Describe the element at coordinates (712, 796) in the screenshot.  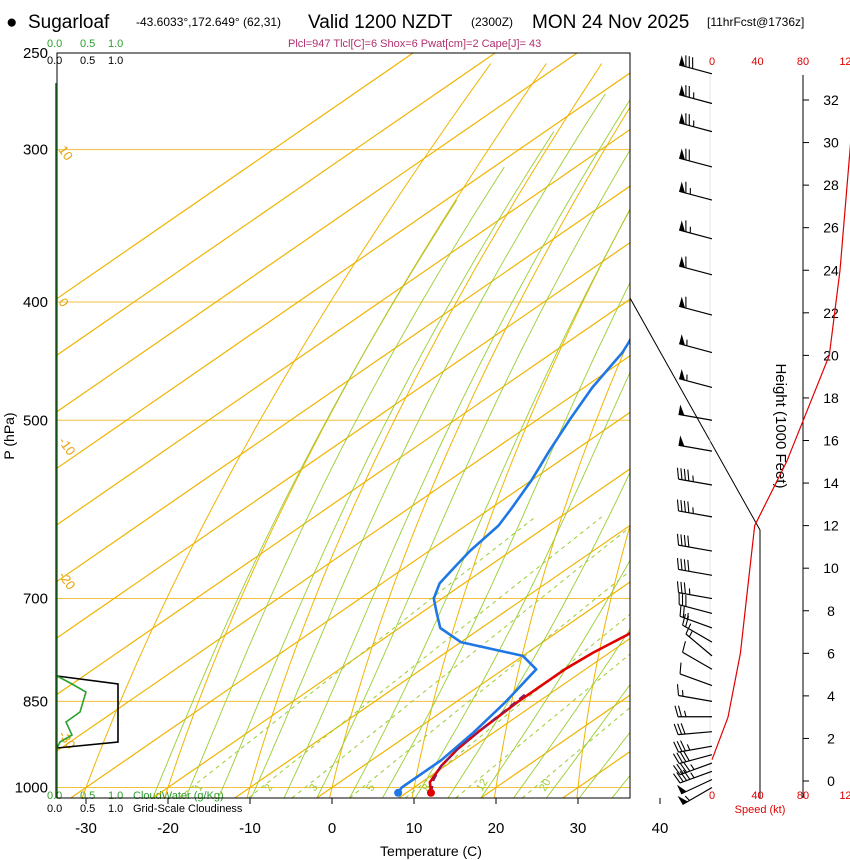
I see `speed-tick-bottom: 0` at that location.